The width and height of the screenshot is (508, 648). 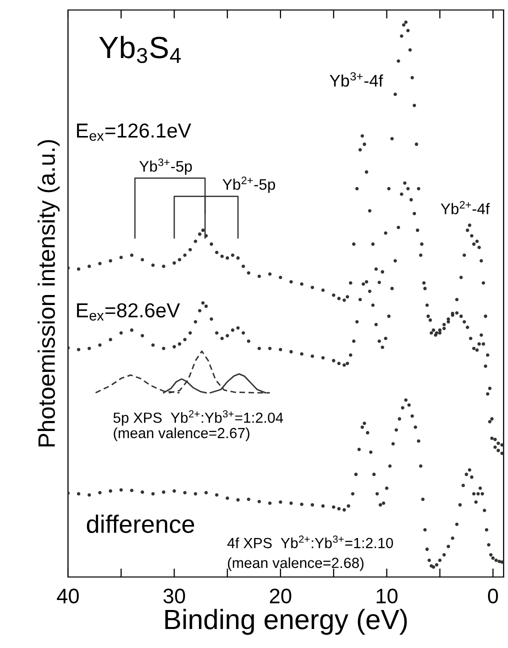 I want to click on x-tick-label: 0, so click(x=493, y=596).